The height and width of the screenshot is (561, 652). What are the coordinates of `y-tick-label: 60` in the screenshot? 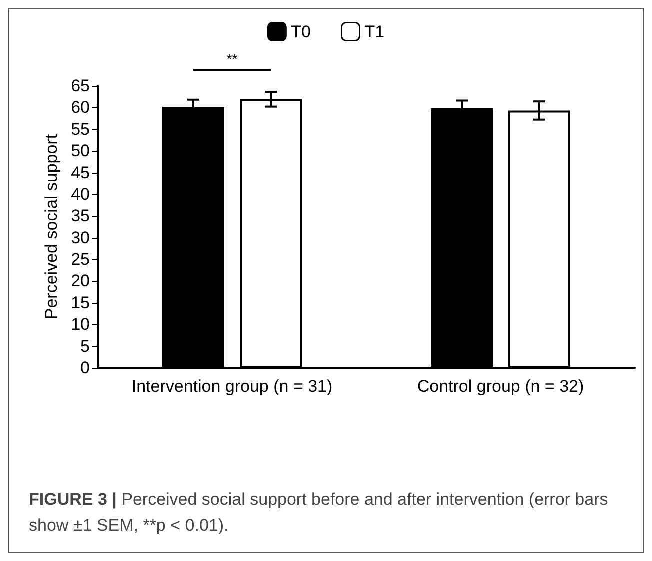 It's located at (80, 108).